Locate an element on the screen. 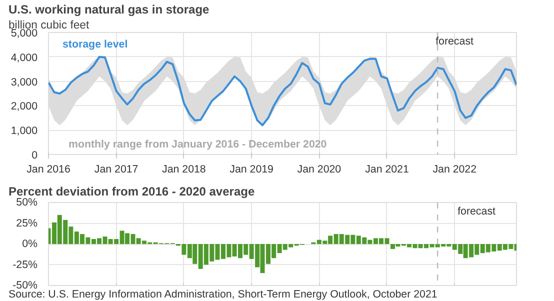 The image size is (554, 301). y-tick-label: 5,000 is located at coordinates (24, 34).